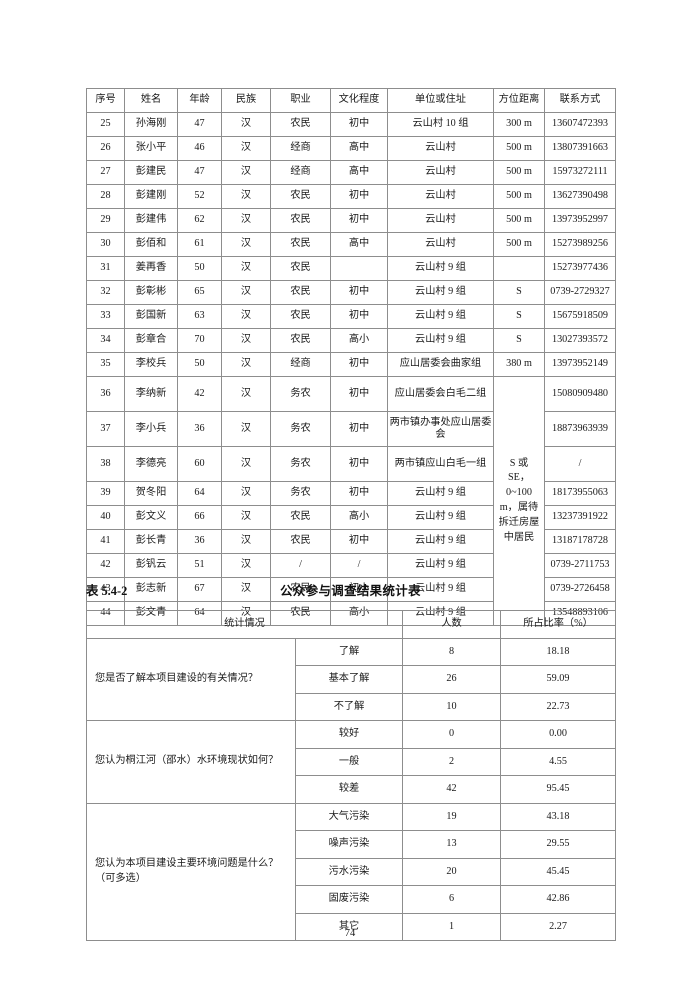 The height and width of the screenshot is (989, 700). I want to click on cell-option-label: 较差, so click(349, 789).